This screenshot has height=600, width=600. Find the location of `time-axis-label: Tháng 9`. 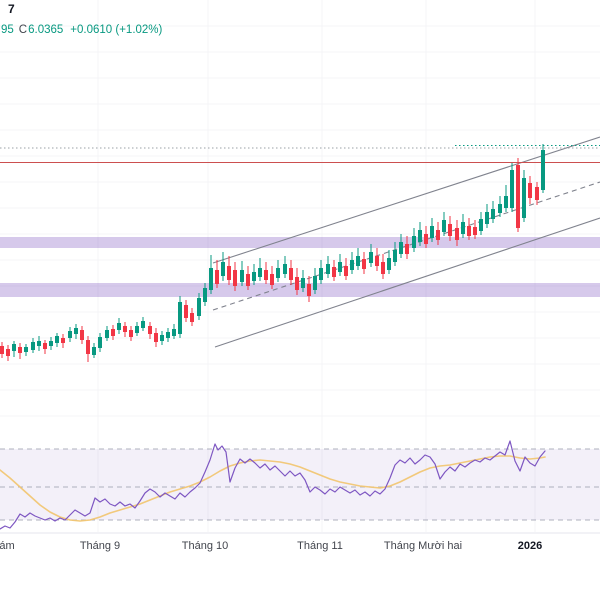

time-axis-label: Tháng 9 is located at coordinates (100, 546).